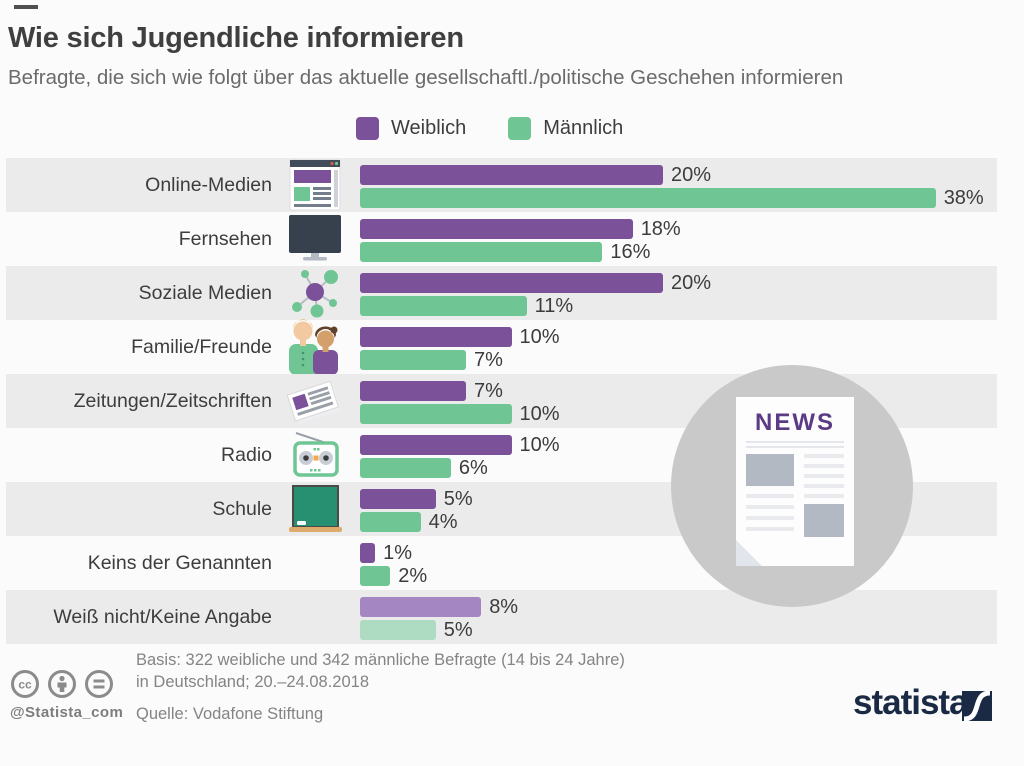 The width and height of the screenshot is (1024, 766). Describe the element at coordinates (367, 128) in the screenshot. I see `weiblich-swatch` at that location.